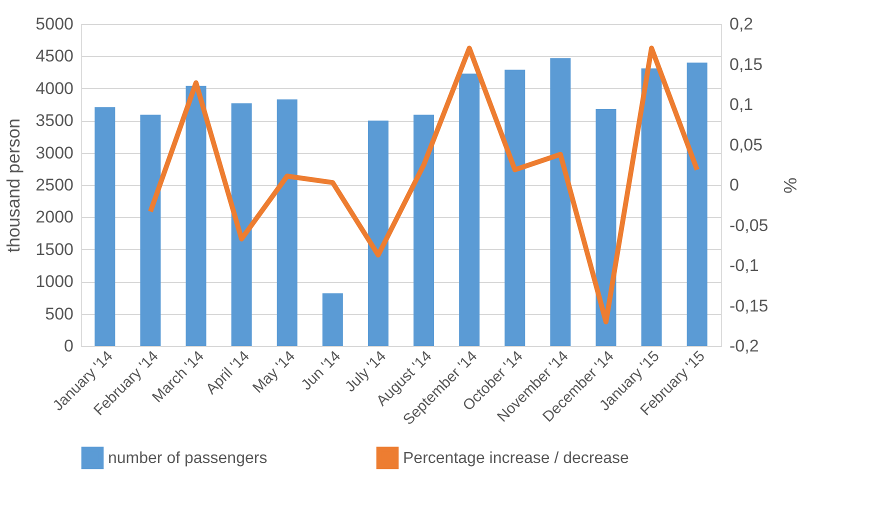 Image resolution: width=869 pixels, height=528 pixels. What do you see at coordinates (55, 282) in the screenshot?
I see `y-tick-label: 1000` at bounding box center [55, 282].